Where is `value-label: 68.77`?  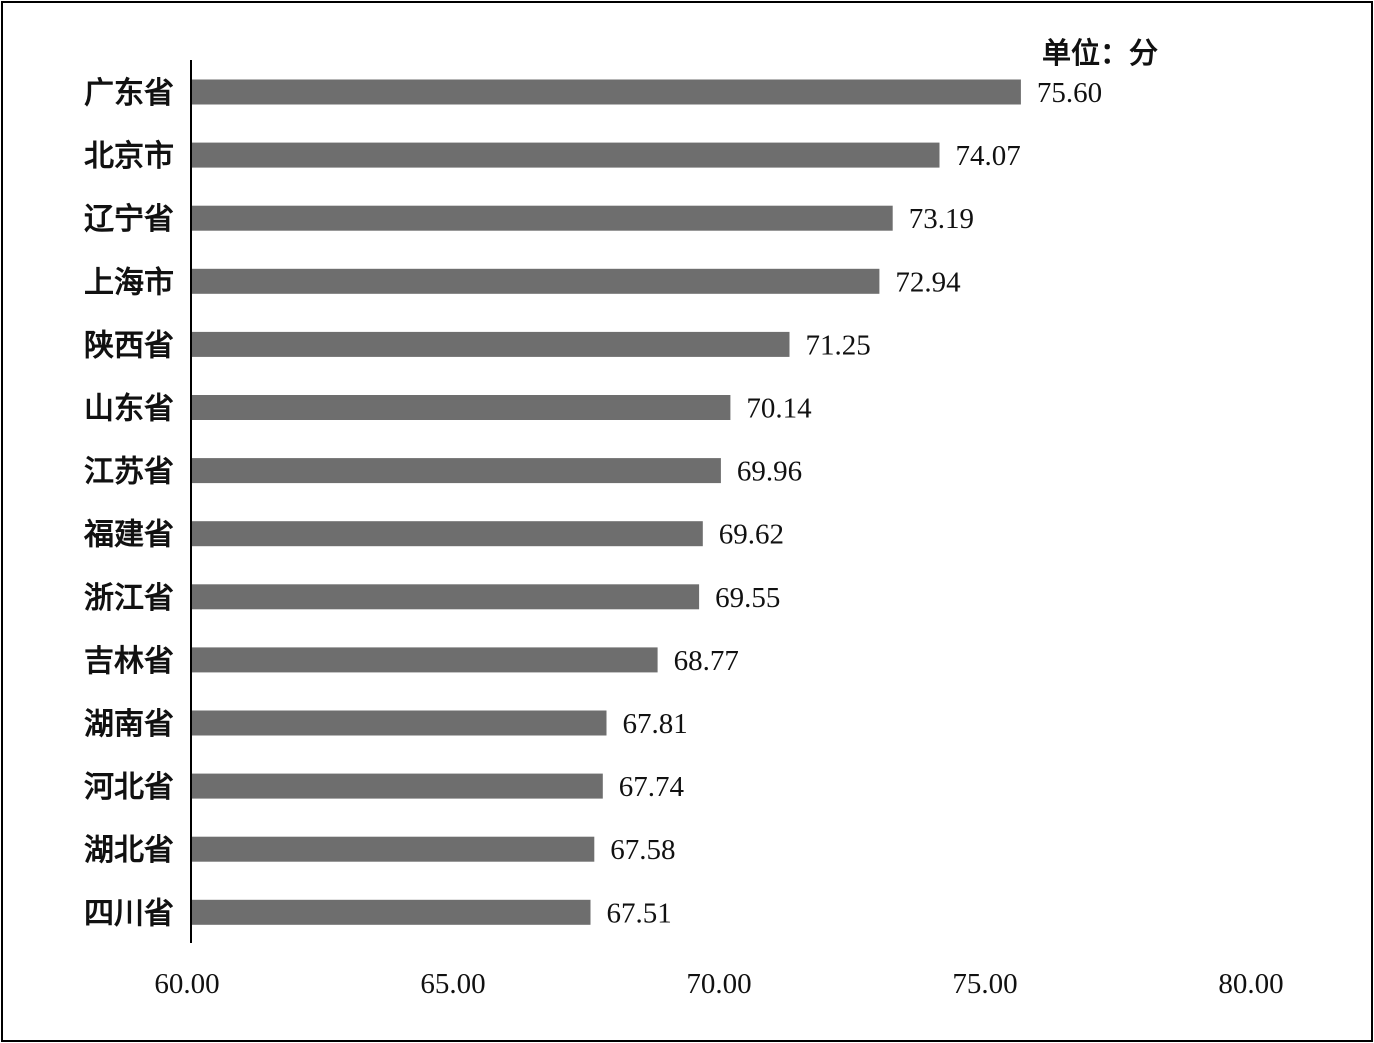
value-label: 68.77 is located at coordinates (706, 661).